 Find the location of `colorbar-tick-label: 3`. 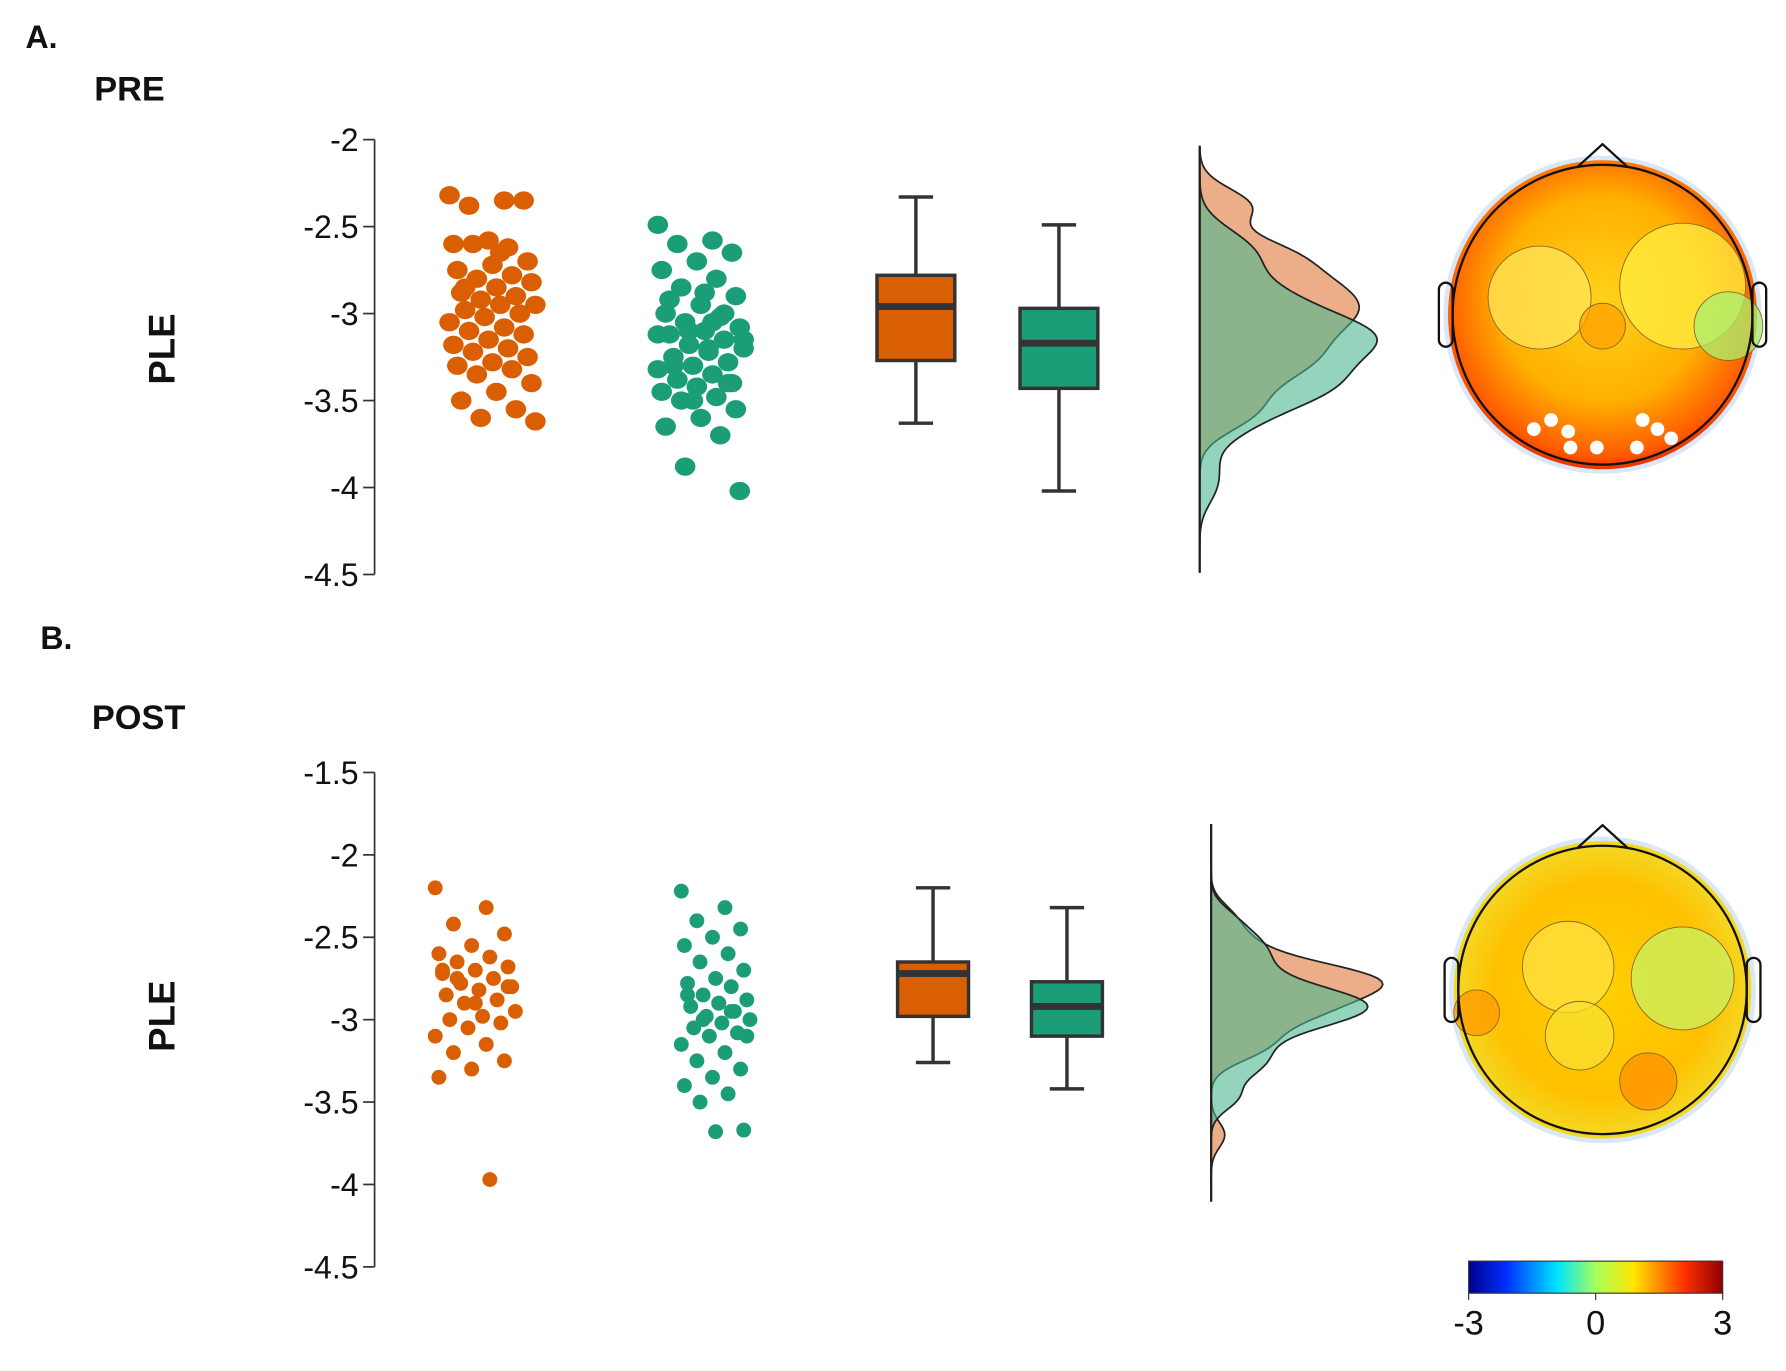

colorbar-tick-label: 3 is located at coordinates (1722, 1323).